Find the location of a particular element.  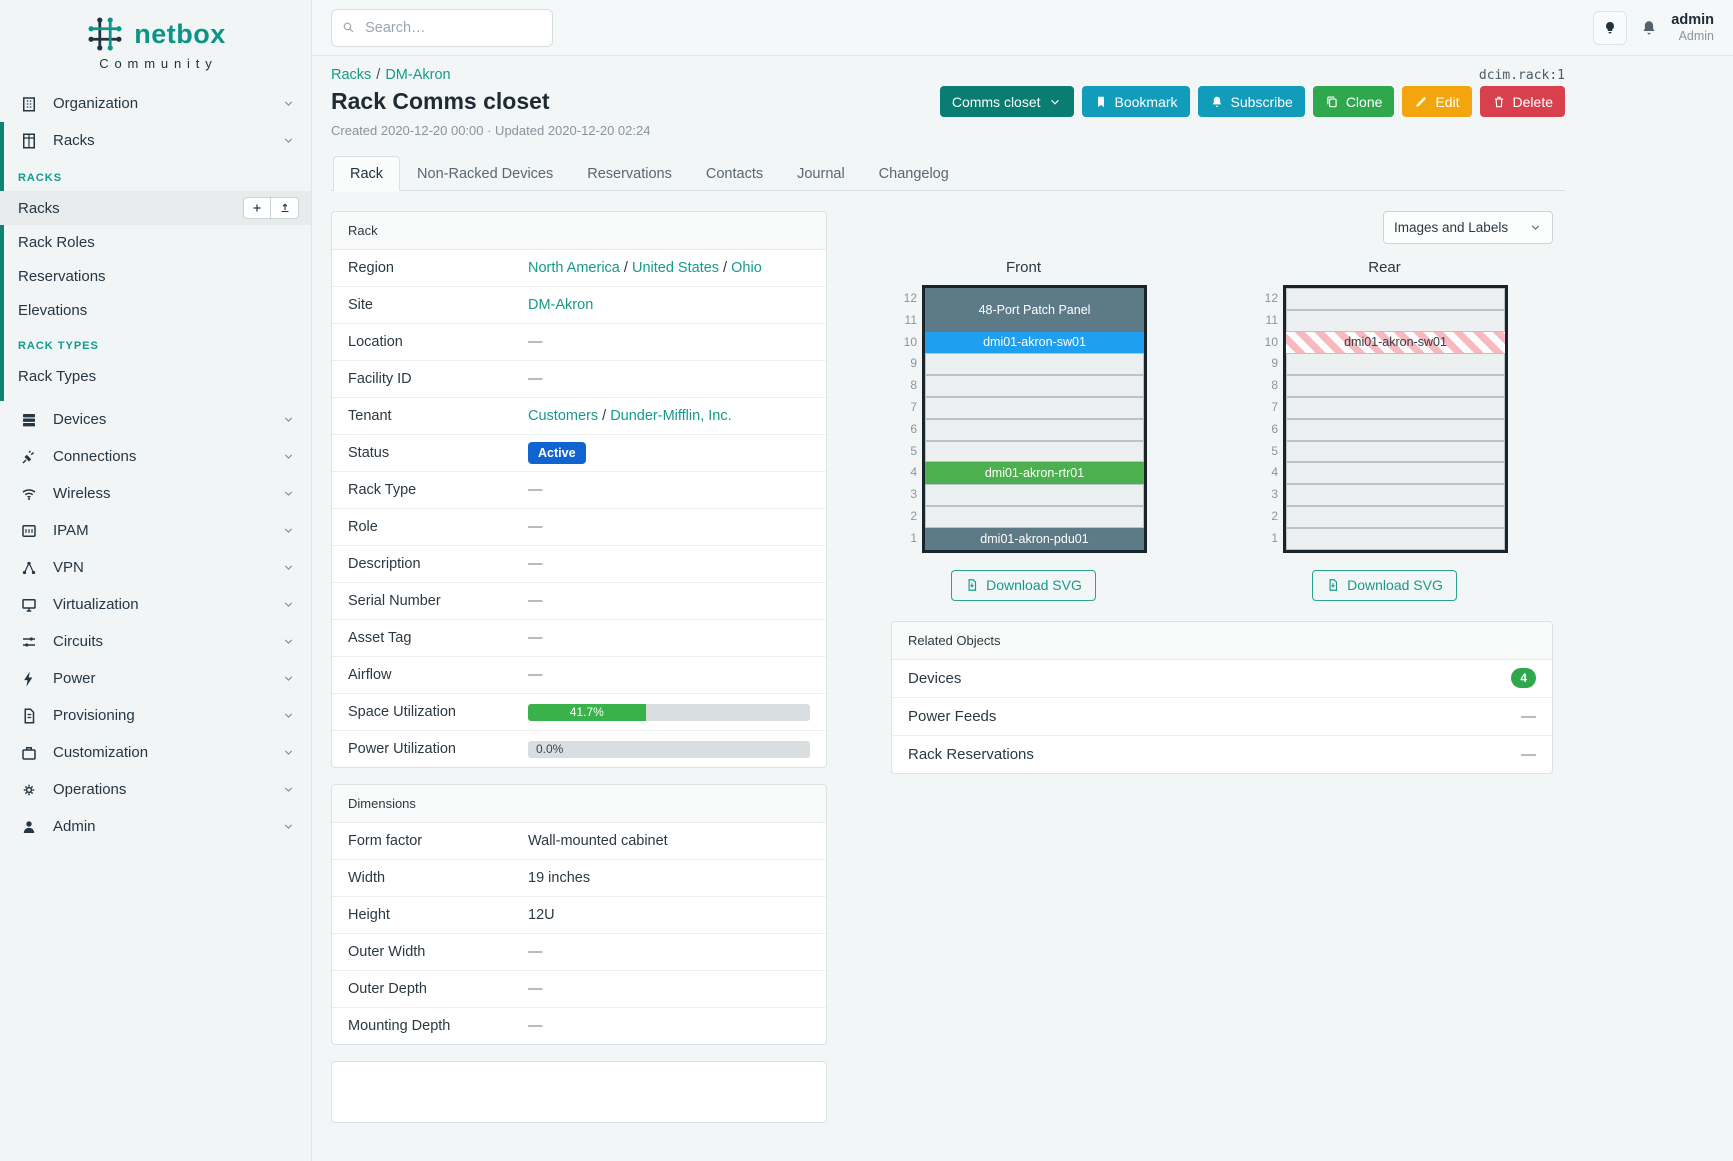

tab-reservations: Reservations is located at coordinates (629, 173).